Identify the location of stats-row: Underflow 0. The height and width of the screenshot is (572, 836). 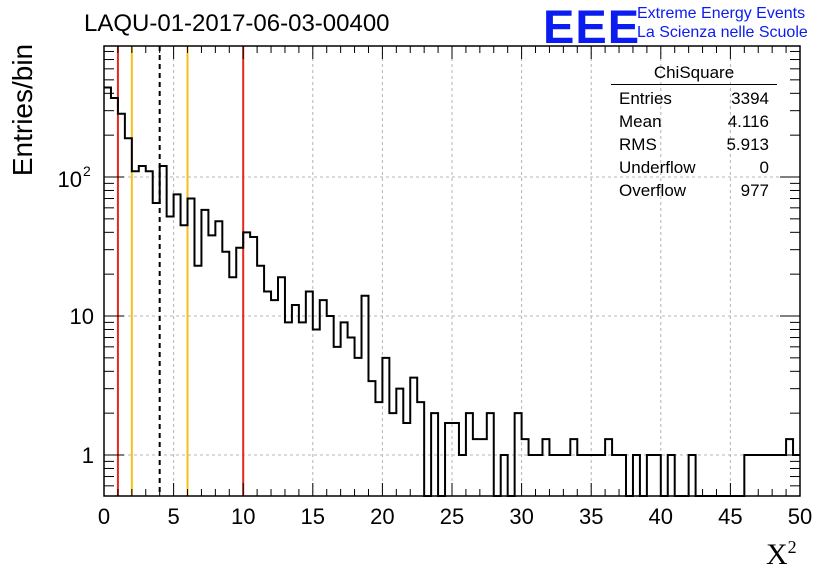
(694, 167).